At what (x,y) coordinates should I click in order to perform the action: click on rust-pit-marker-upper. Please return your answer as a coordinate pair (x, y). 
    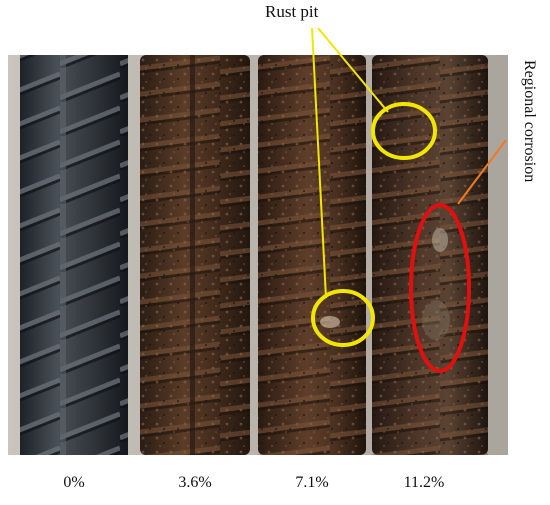
    Looking at the image, I should click on (404, 131).